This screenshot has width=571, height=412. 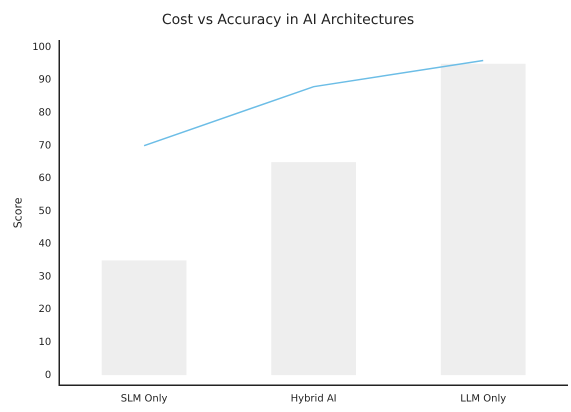 What do you see at coordinates (45, 276) in the screenshot?
I see `y-tick-label: 30` at bounding box center [45, 276].